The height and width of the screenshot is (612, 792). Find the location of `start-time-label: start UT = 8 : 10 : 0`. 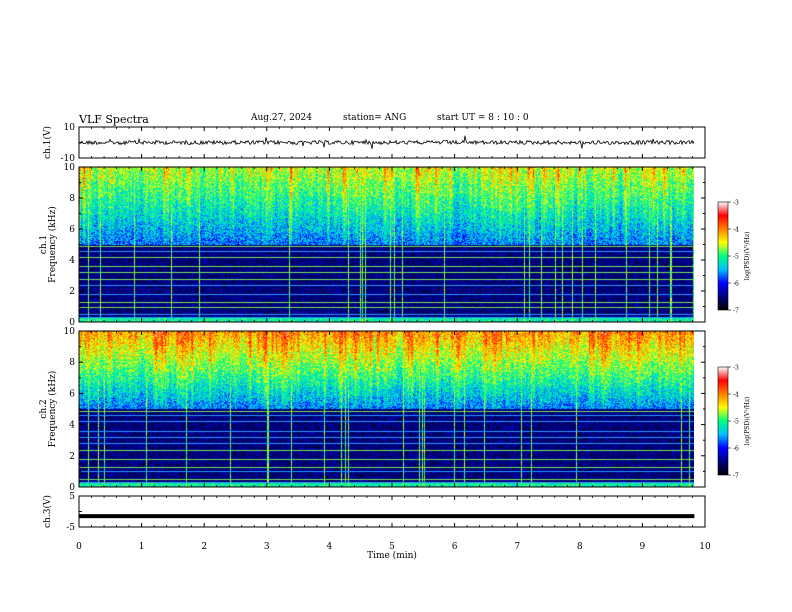

start-time-label: start UT = 8 : 10 : 0 is located at coordinates (483, 118).